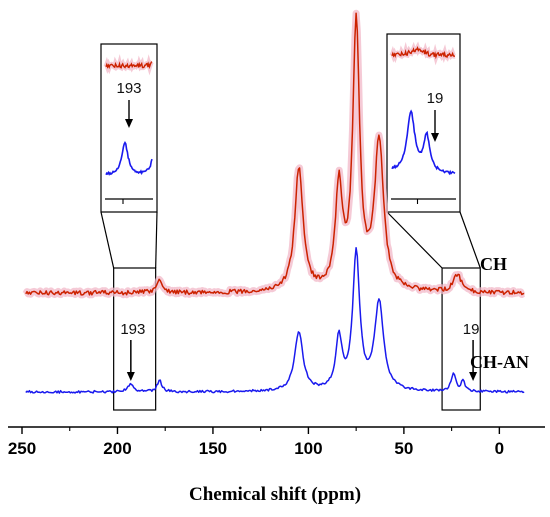 The height and width of the screenshot is (517, 550). I want to click on inset-19: 19, so click(433, 151).